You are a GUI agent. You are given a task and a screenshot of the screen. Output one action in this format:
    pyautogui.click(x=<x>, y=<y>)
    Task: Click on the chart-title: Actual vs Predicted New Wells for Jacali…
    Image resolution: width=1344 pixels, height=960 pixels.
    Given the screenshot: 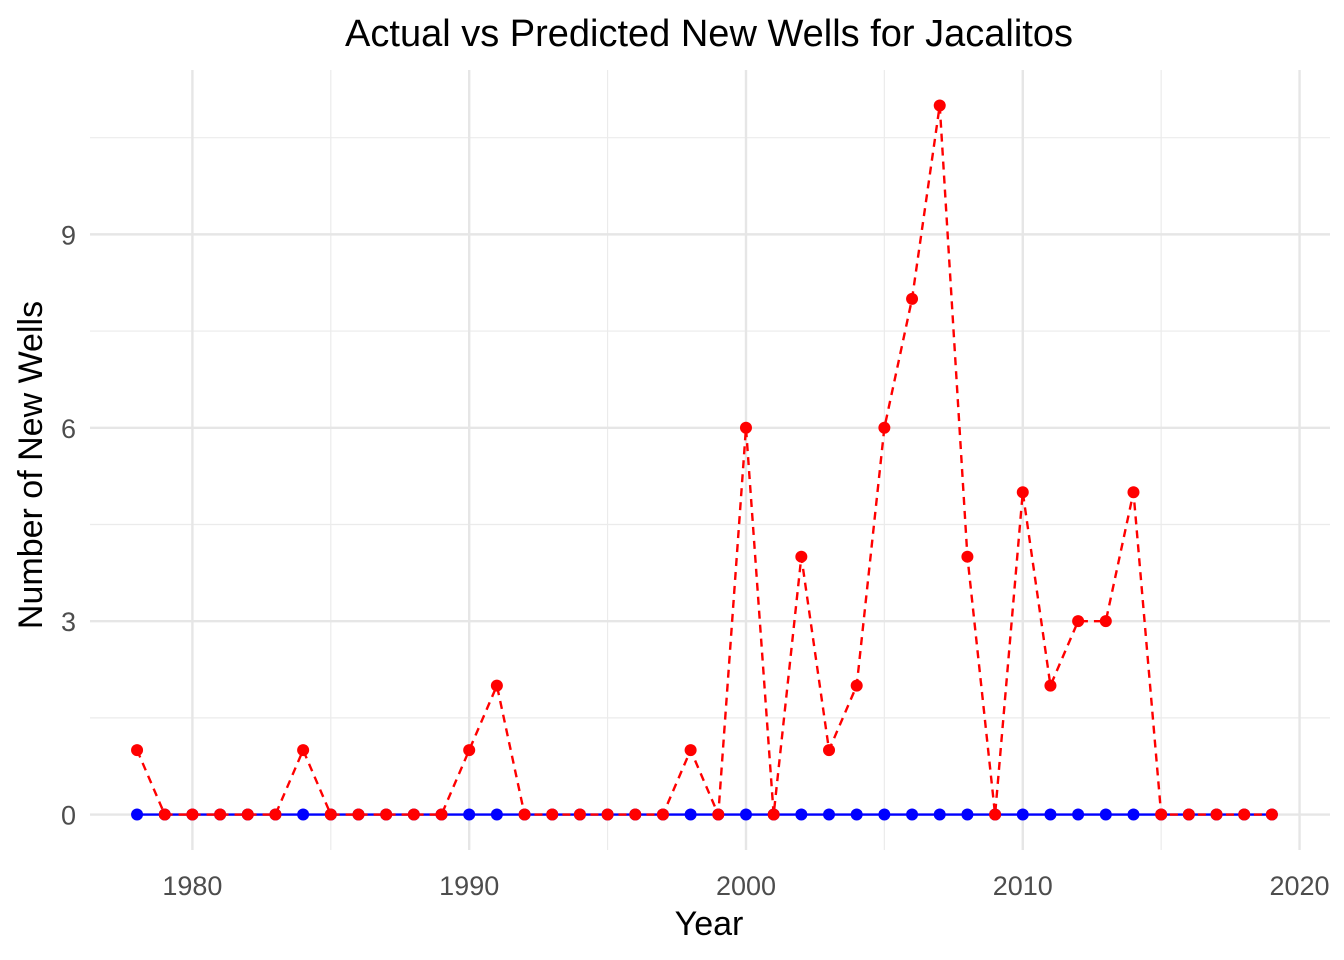 What is the action you would take?
    pyautogui.click(x=709, y=34)
    